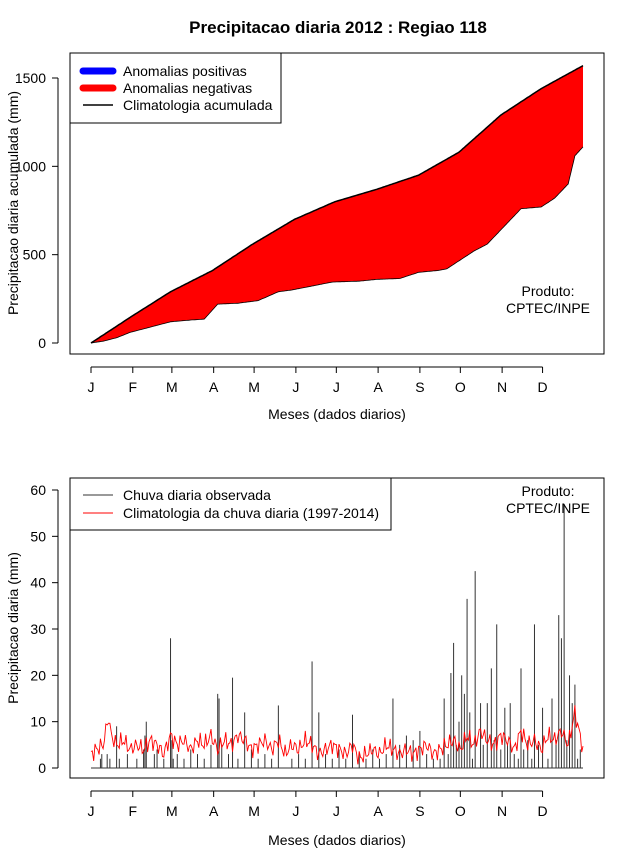 The image size is (640, 850). What do you see at coordinates (38, 536) in the screenshot?
I see `y-tick-label: 50` at bounding box center [38, 536].